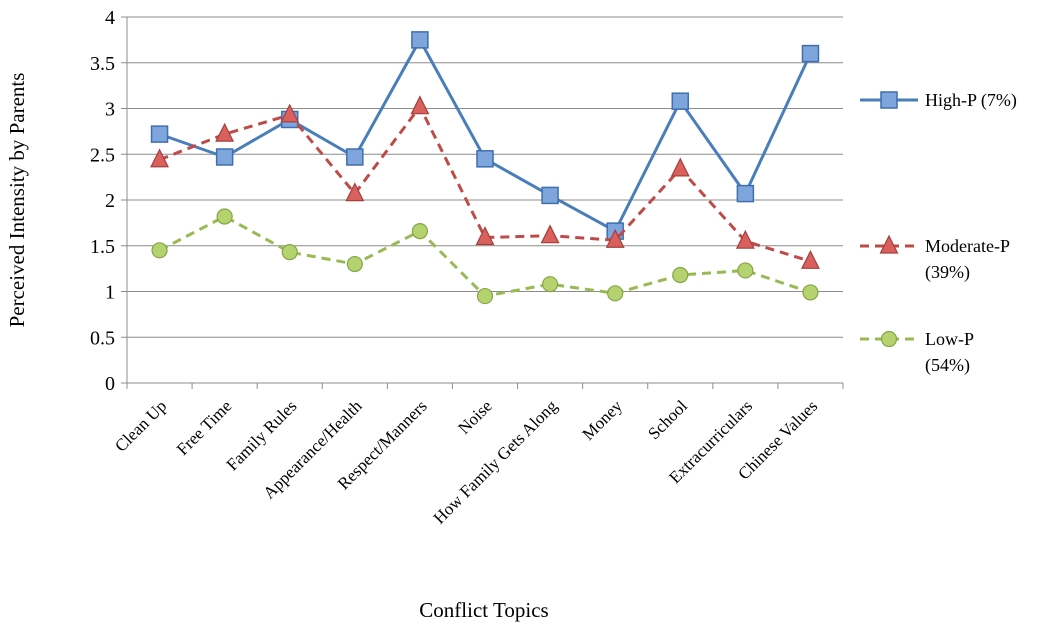 The height and width of the screenshot is (630, 1051). I want to click on legend-label: Moderate-P, so click(967, 246).